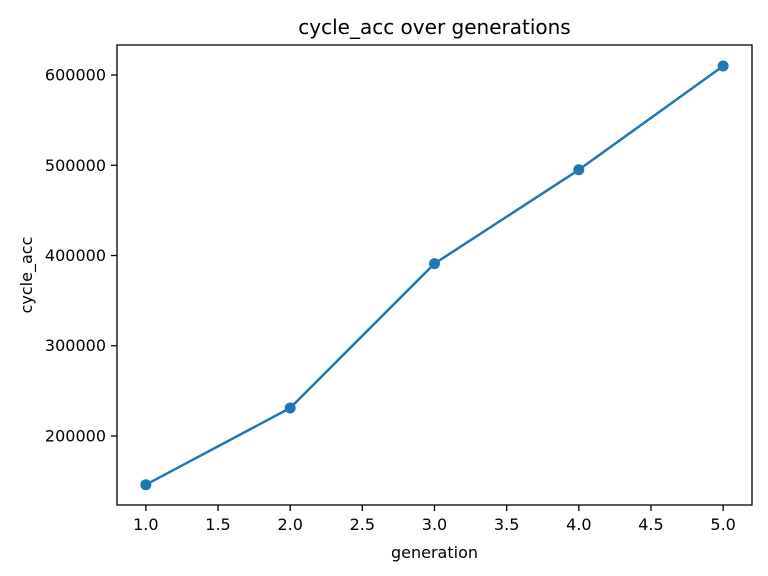 This screenshot has height=576, width=768. I want to click on x-tick-label: 3.5, so click(506, 524).